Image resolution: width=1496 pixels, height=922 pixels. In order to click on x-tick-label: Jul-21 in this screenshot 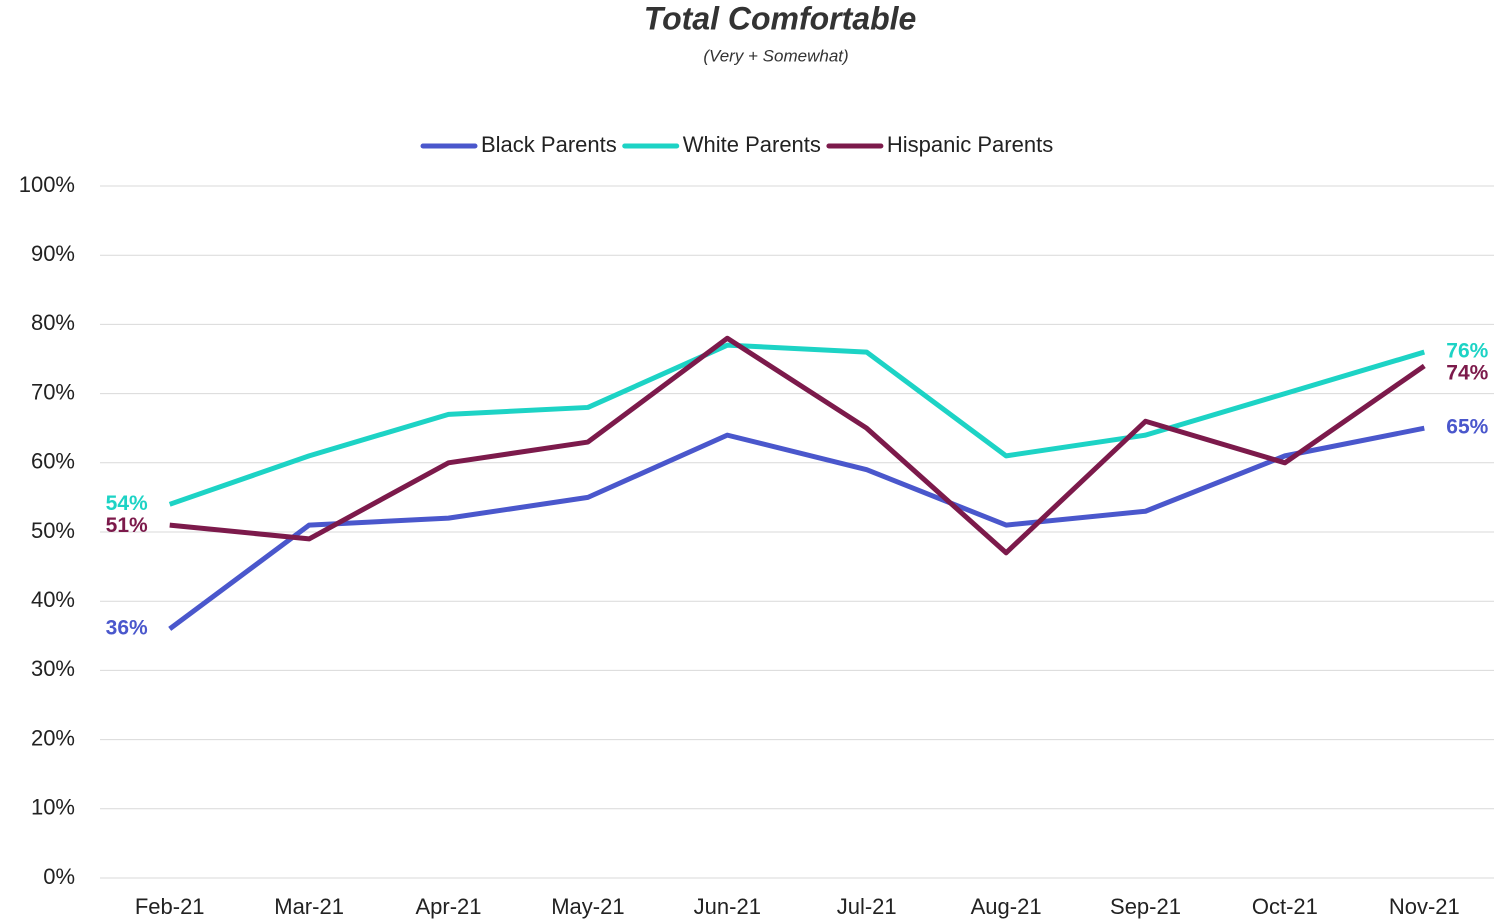, I will do `click(867, 906)`.